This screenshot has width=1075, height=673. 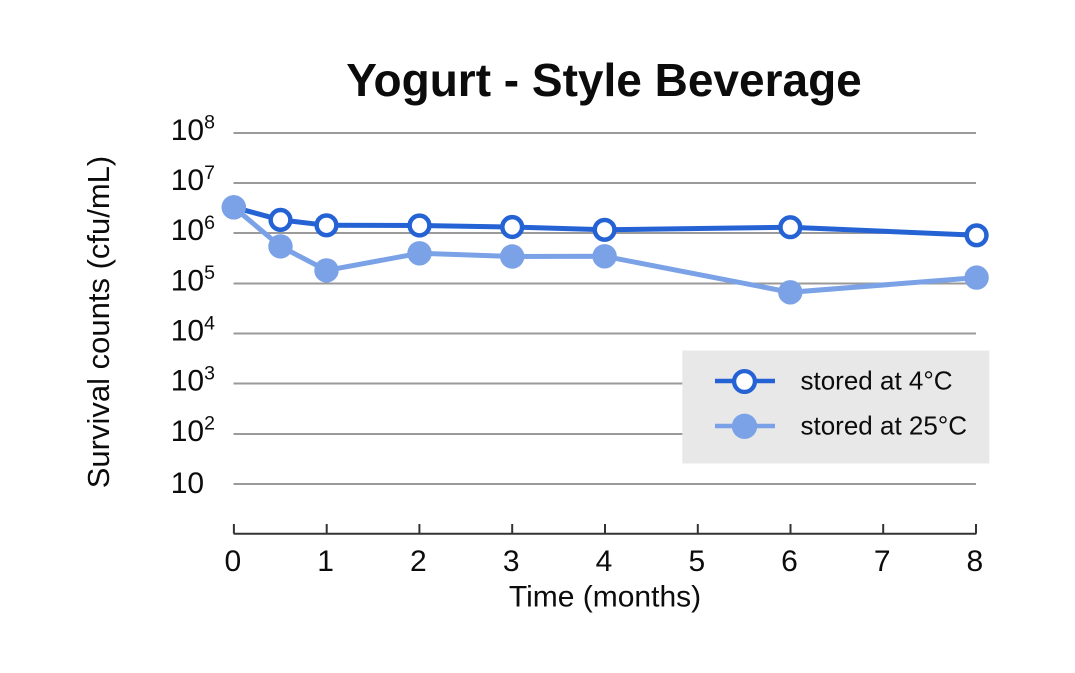 I want to click on svg-text: Survival counts (cfu/mL), so click(x=98, y=322).